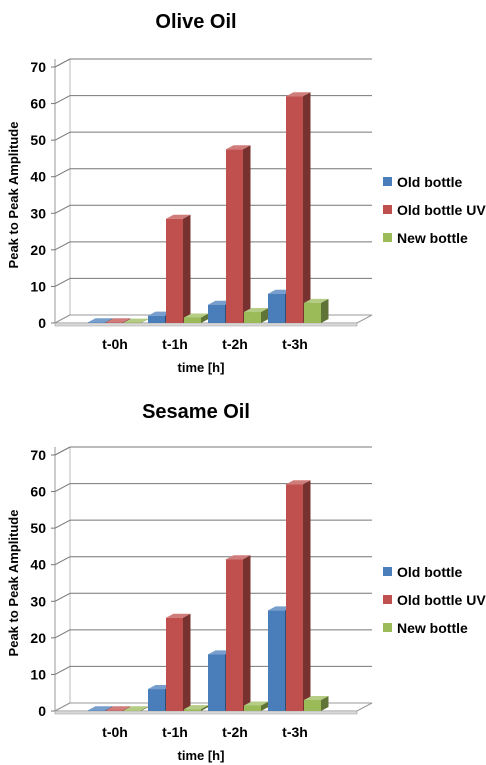  Describe the element at coordinates (38, 213) in the screenshot. I see `y-tick-label: 30` at that location.